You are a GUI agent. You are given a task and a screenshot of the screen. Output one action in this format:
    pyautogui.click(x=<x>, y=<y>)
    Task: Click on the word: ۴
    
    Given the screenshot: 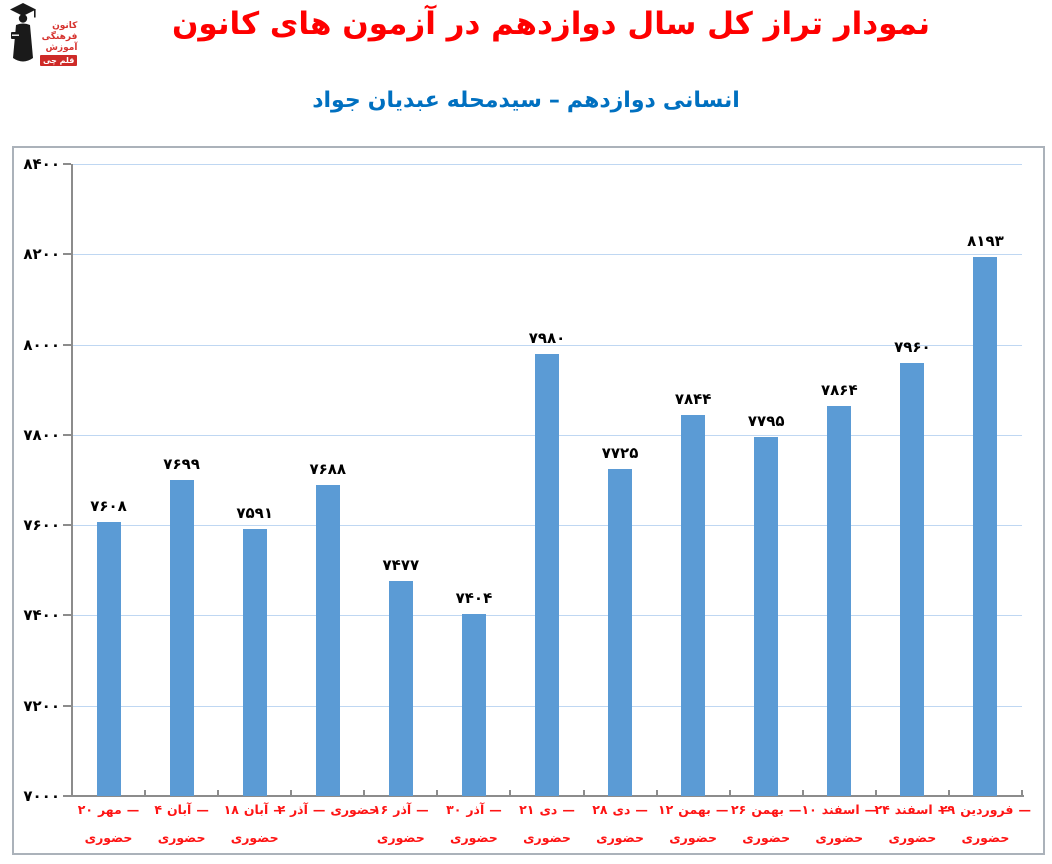 What is the action you would take?
    pyautogui.click(x=158, y=809)
    